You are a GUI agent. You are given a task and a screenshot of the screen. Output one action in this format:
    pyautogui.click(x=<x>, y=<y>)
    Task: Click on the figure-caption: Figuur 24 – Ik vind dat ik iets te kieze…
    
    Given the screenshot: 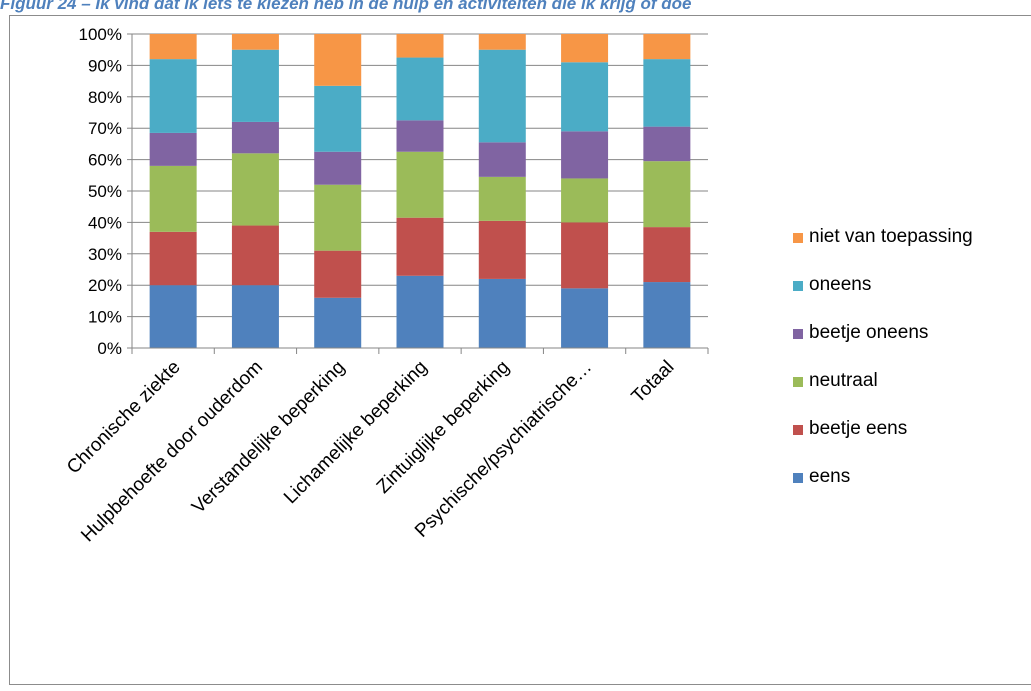 What is the action you would take?
    pyautogui.click(x=346, y=6)
    